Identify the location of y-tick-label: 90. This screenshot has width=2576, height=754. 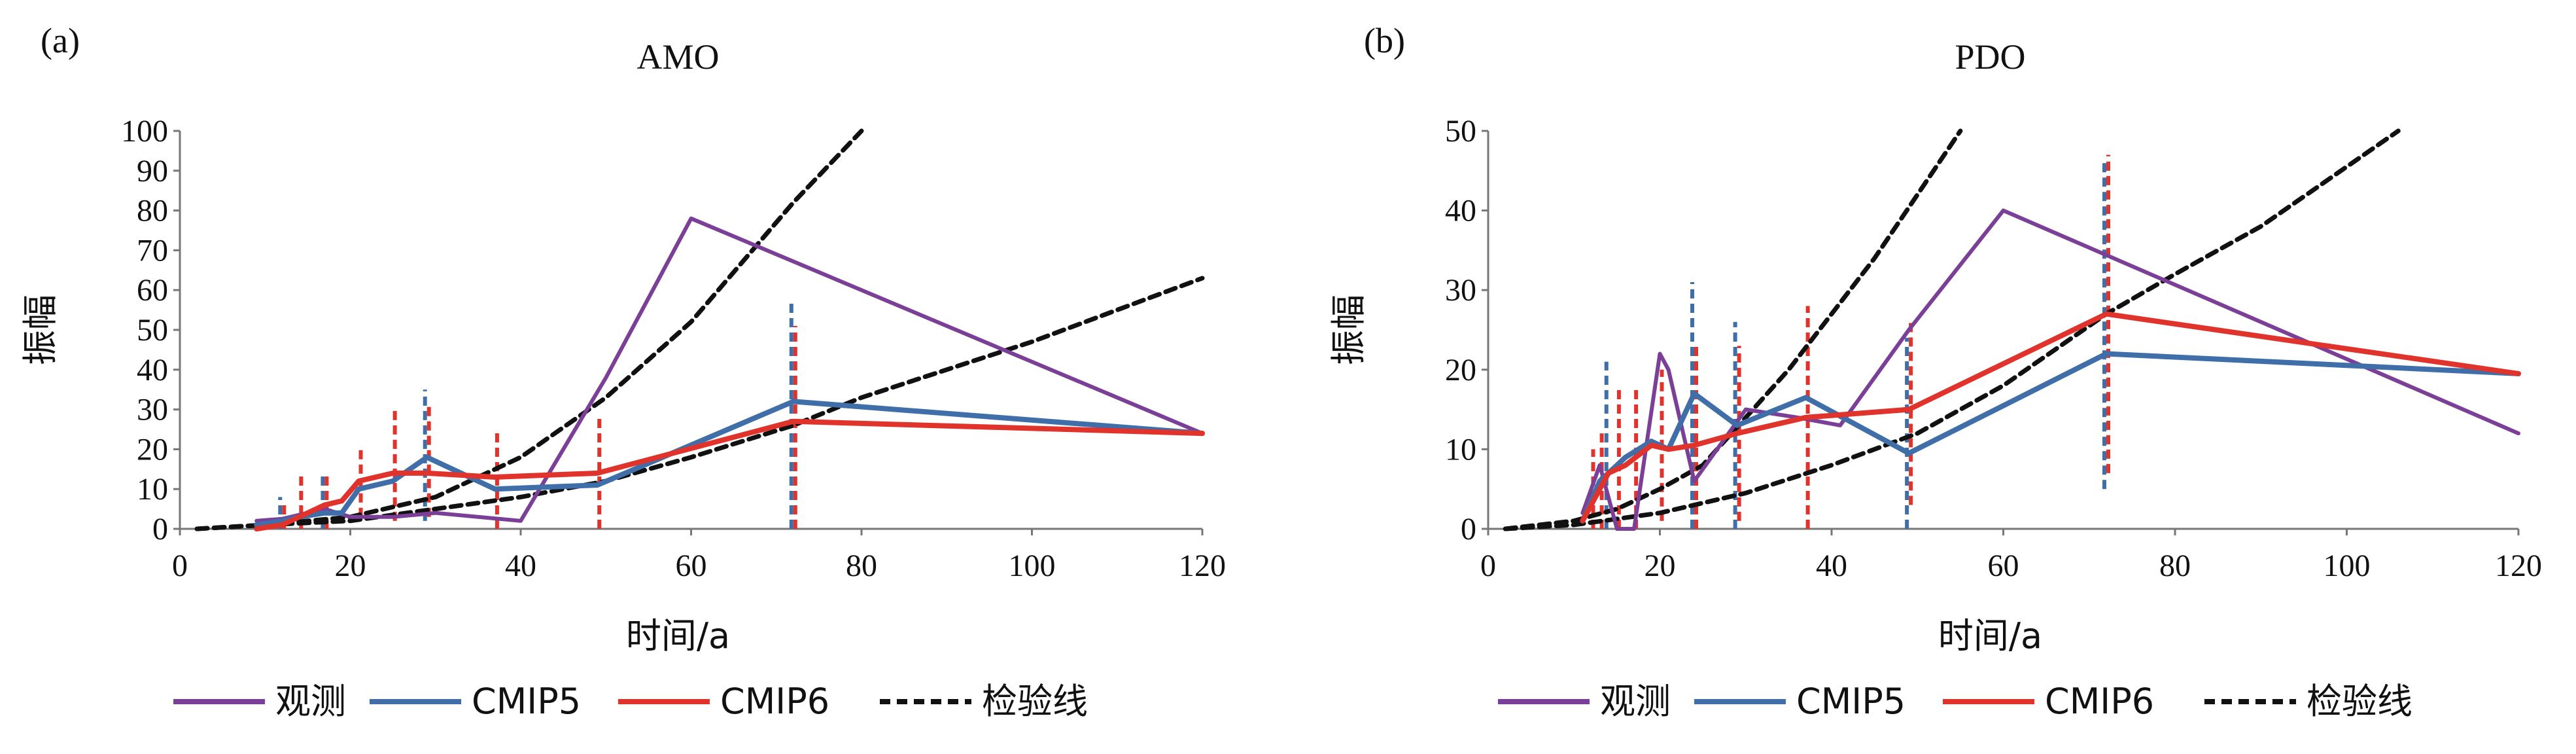
(152, 171).